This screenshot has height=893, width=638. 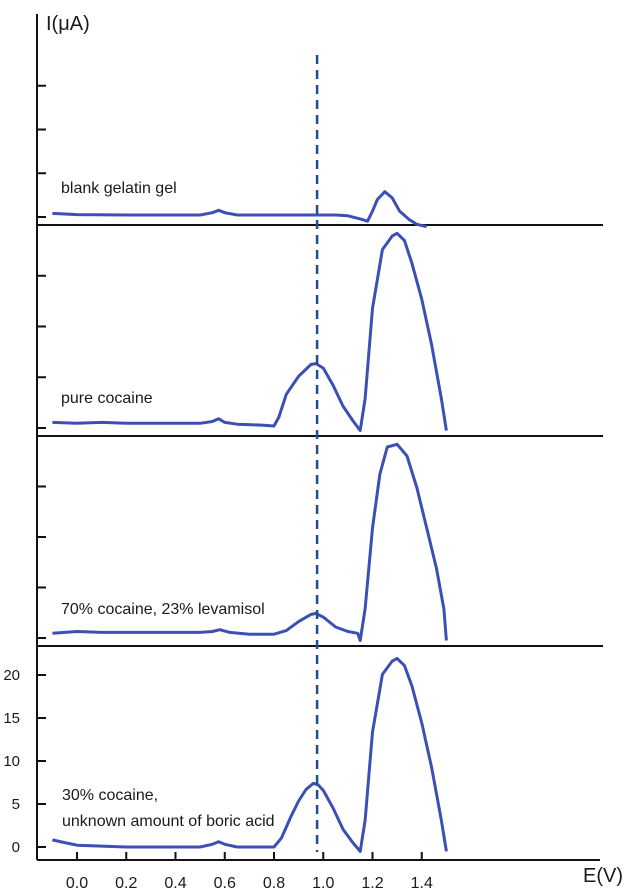 I want to click on x-tick-label: 1.2, so click(x=372, y=883).